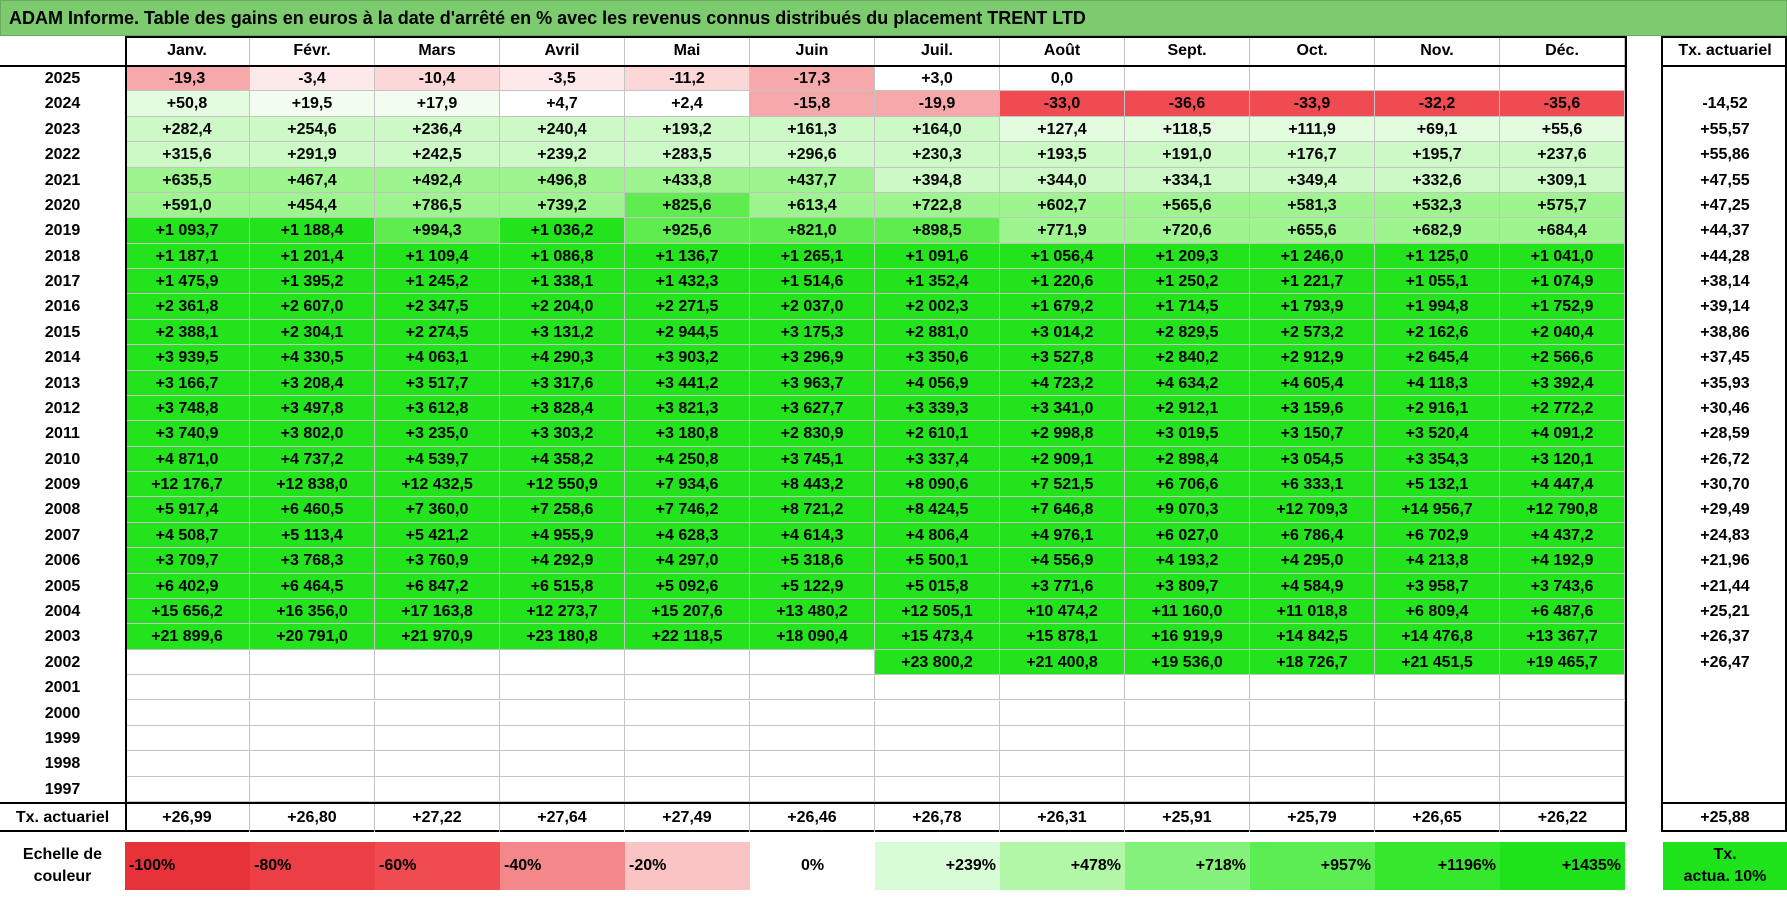  Describe the element at coordinates (937, 51) in the screenshot. I see `month-header: Juil.` at that location.